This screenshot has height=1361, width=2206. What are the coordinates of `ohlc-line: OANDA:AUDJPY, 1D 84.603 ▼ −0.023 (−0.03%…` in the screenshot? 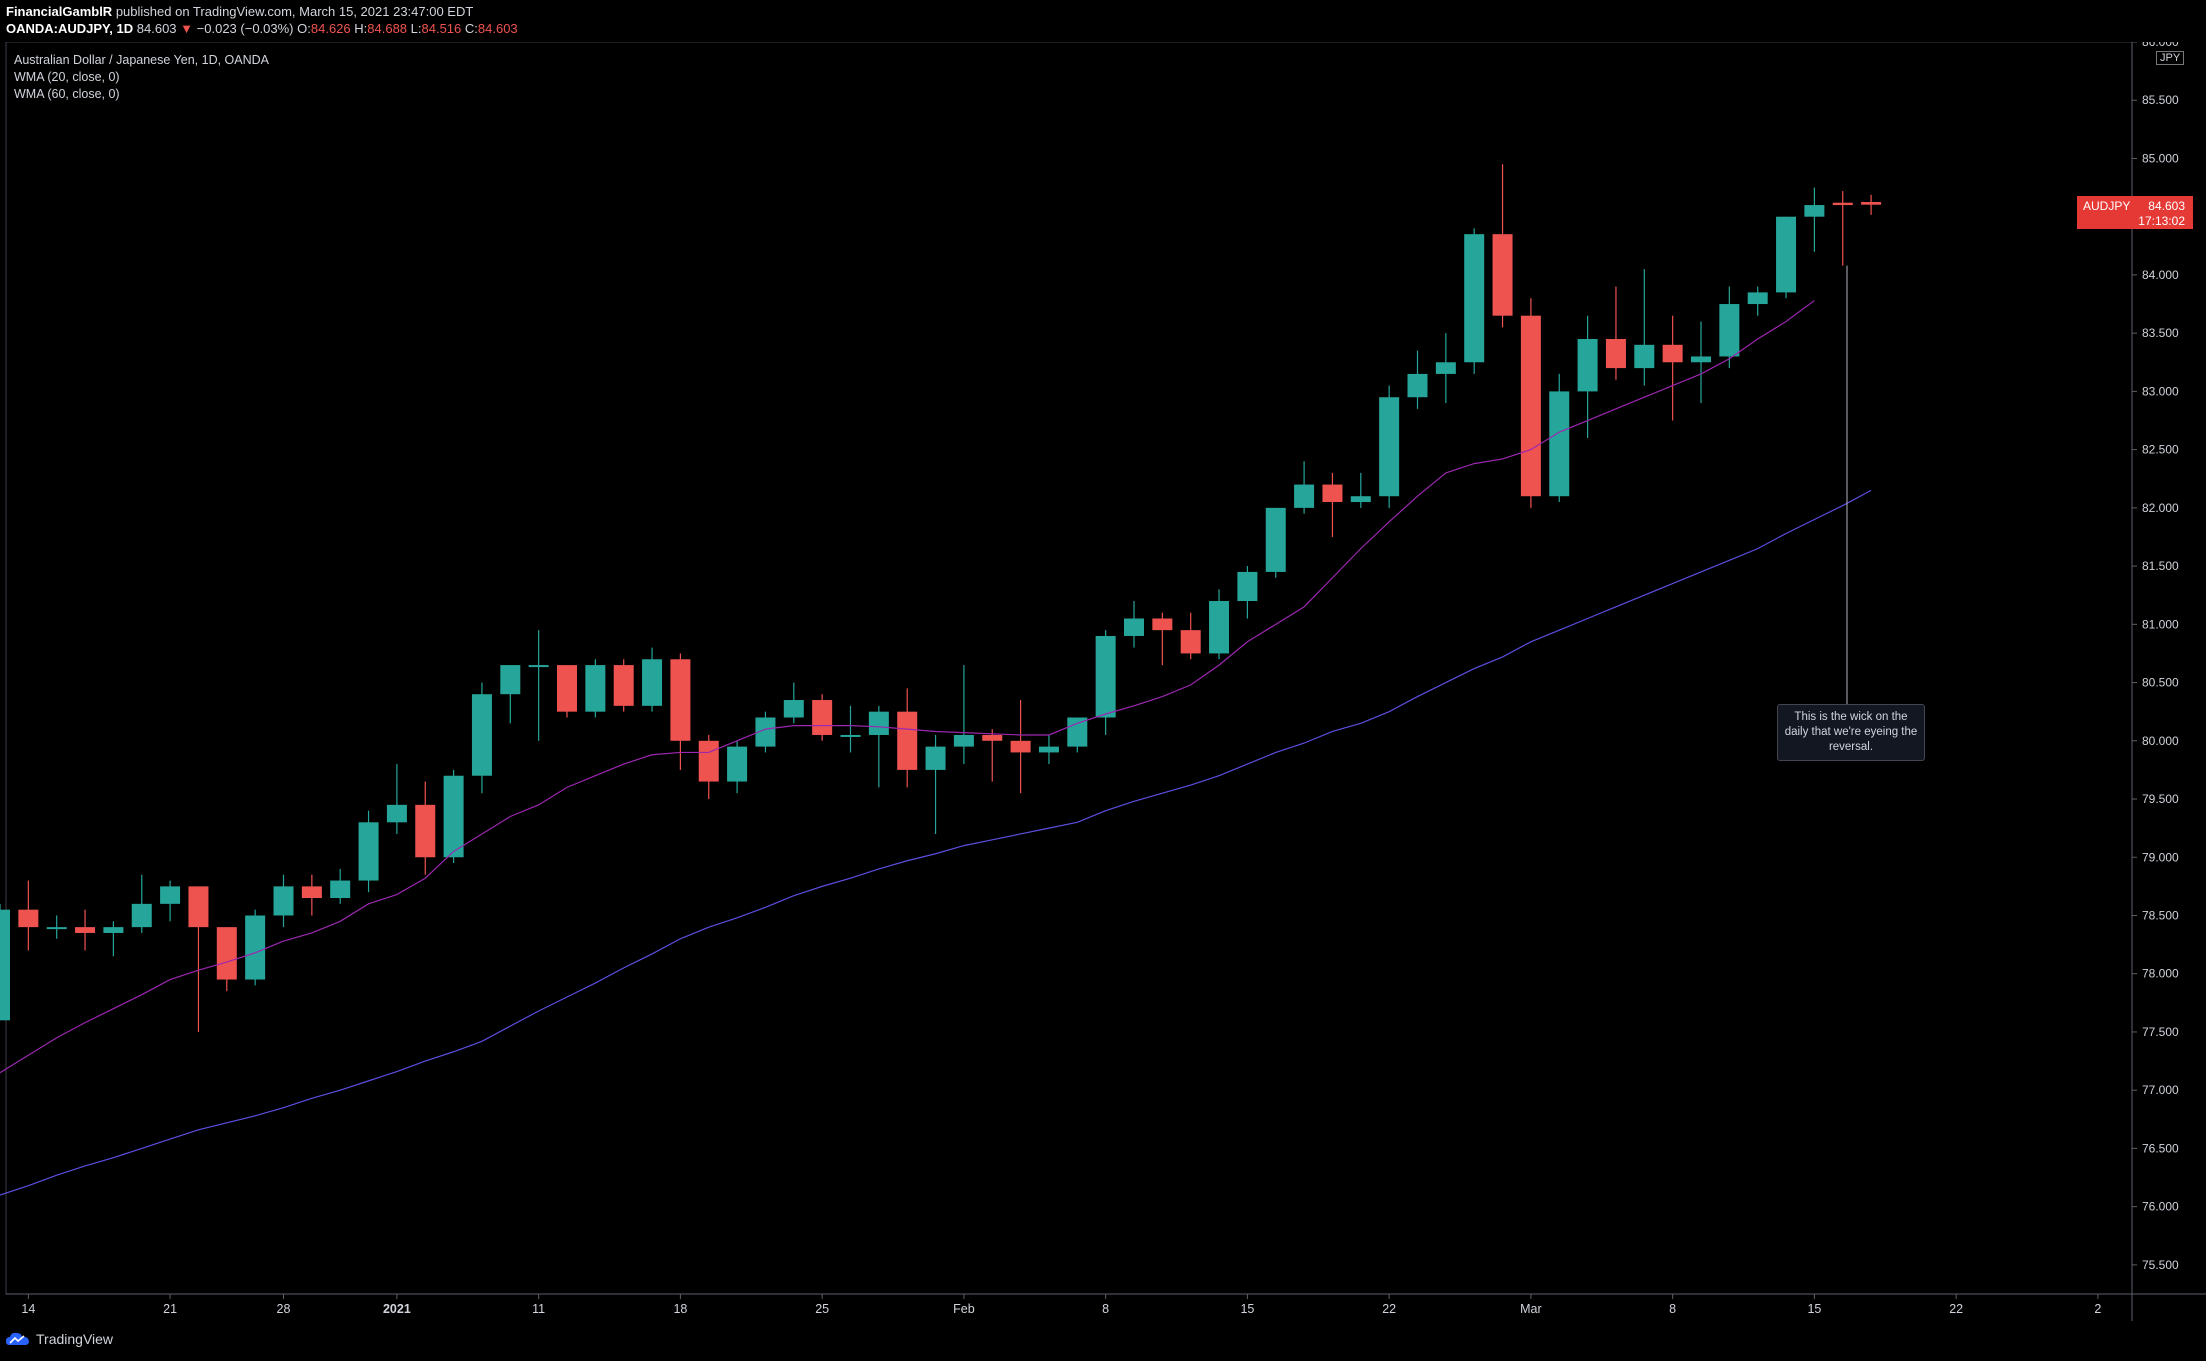 It's located at (262, 28).